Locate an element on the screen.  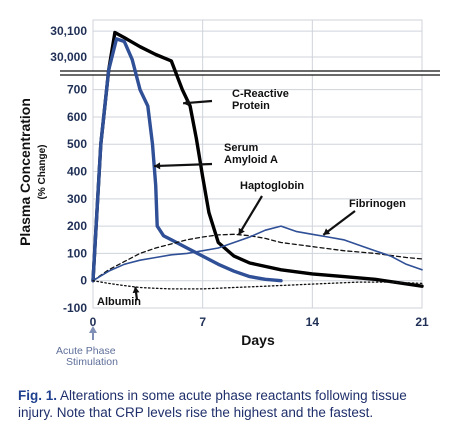
series-label-serum-amyloid-a: Amyloid A is located at coordinates (251, 160).